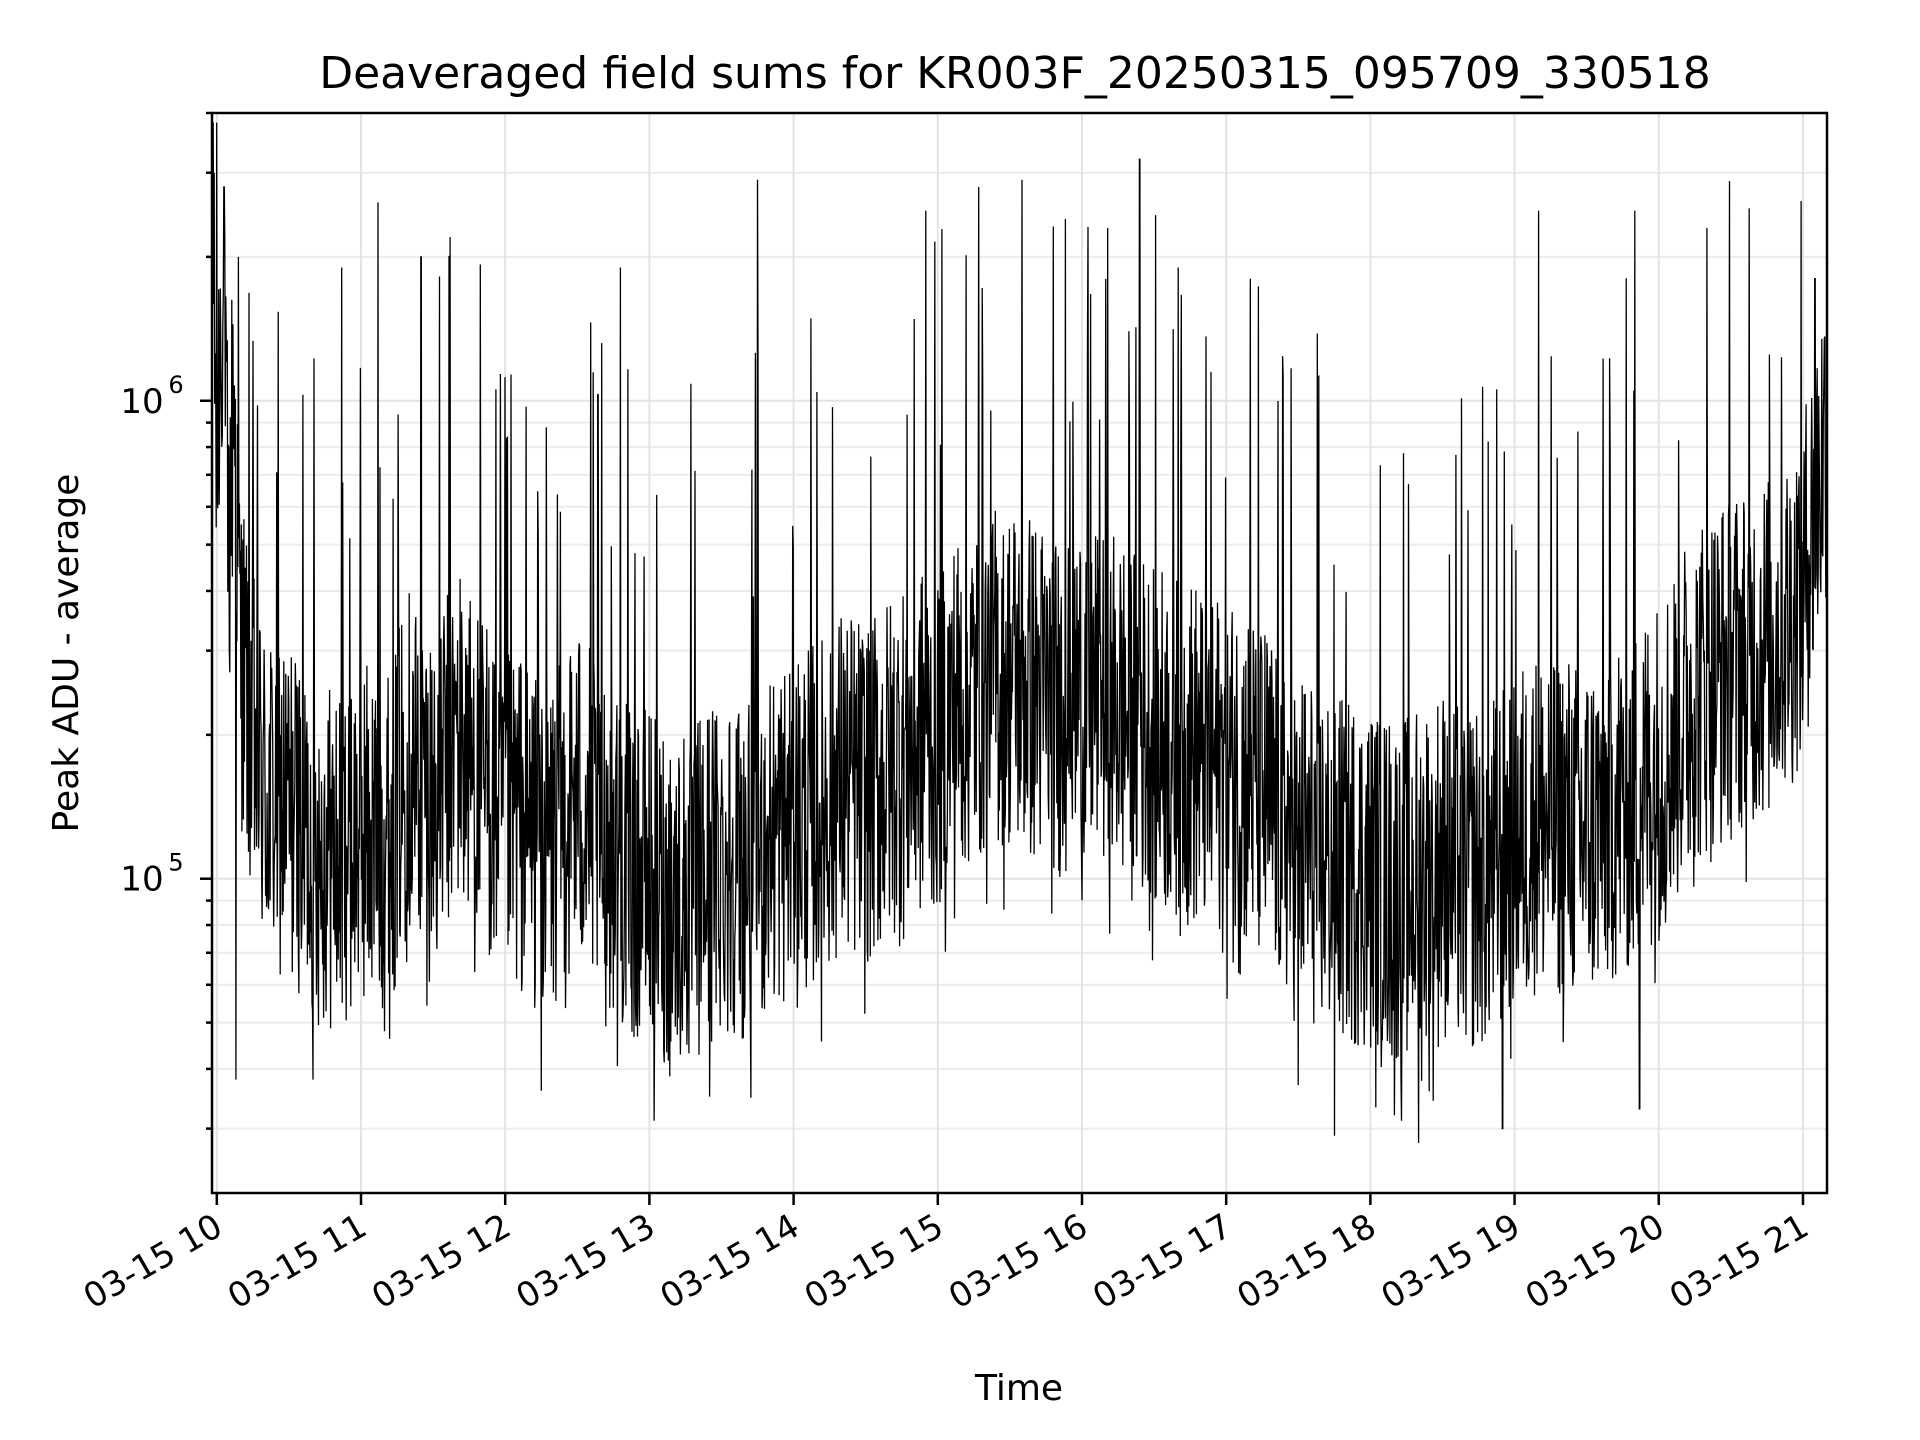  What do you see at coordinates (1451, 1261) in the screenshot?
I see `x-tick-label: 03-15 19` at bounding box center [1451, 1261].